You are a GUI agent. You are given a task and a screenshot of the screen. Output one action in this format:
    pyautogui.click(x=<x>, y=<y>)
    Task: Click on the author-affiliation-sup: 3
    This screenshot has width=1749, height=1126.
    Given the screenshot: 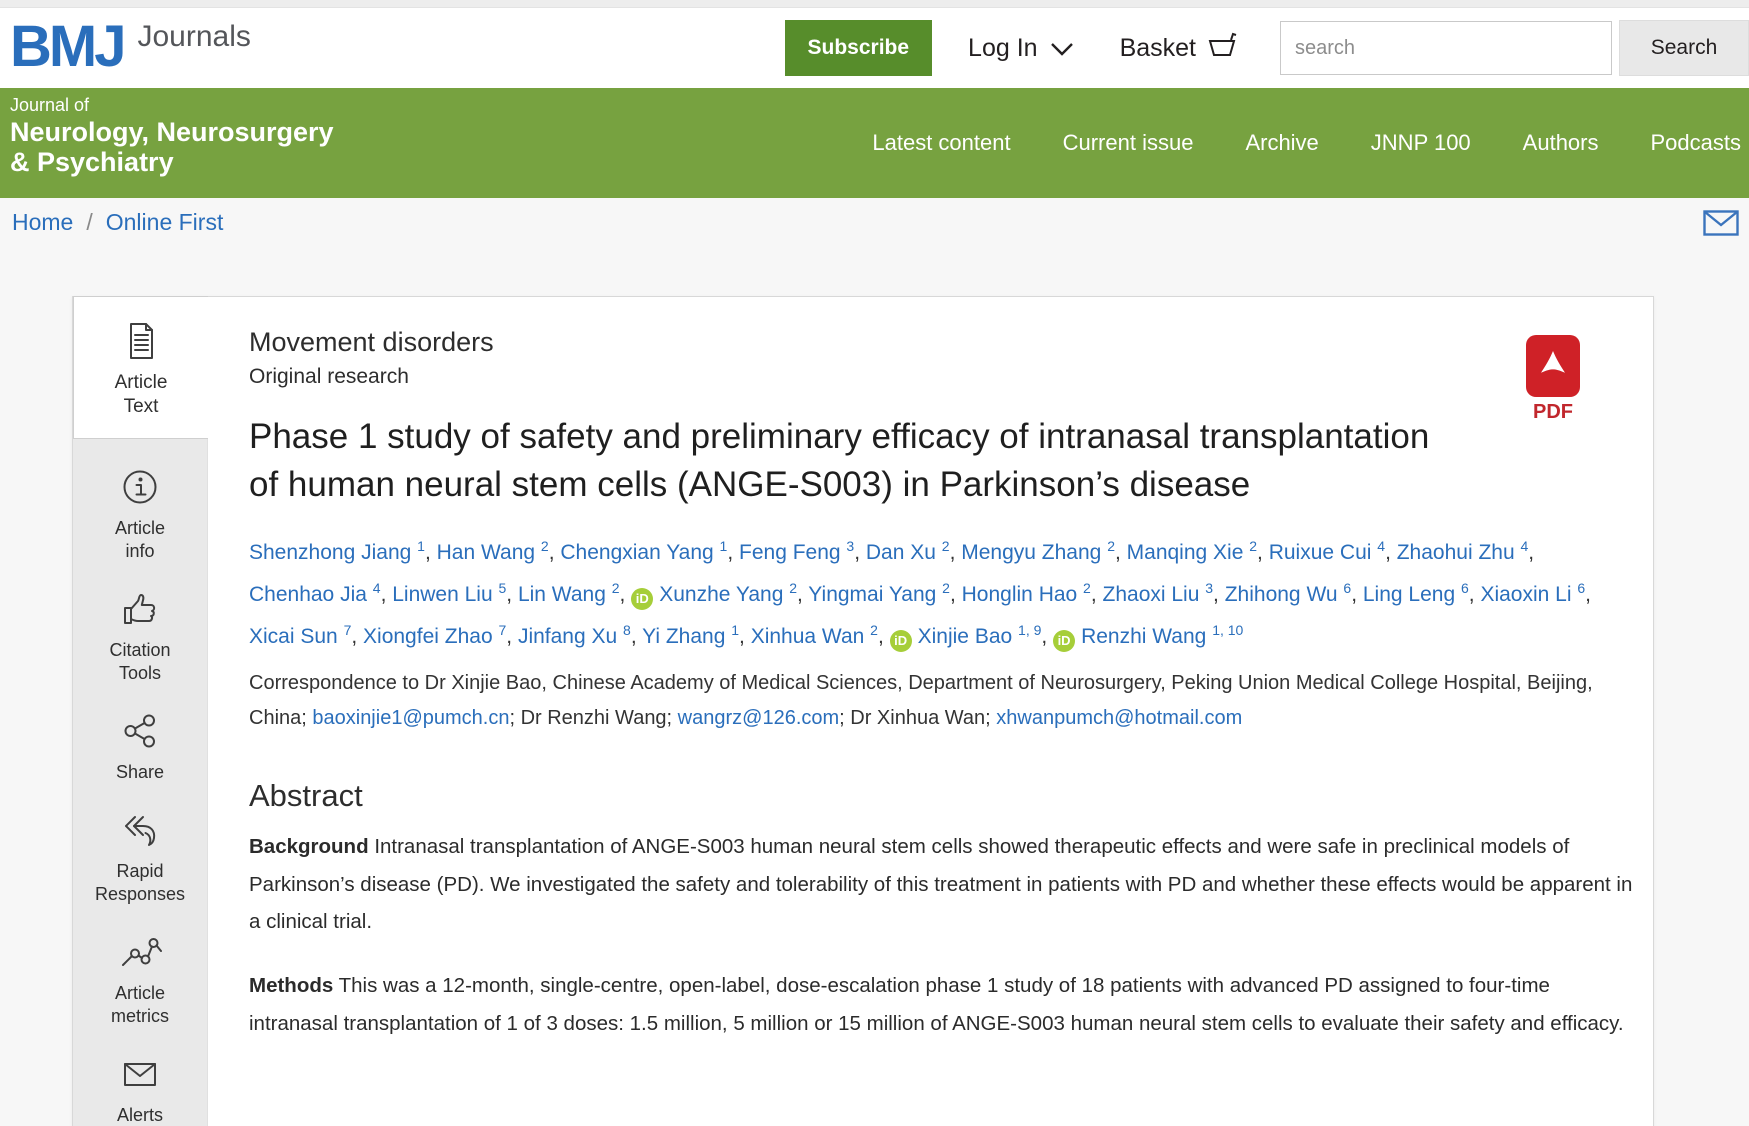 What is the action you would take?
    pyautogui.click(x=1209, y=587)
    